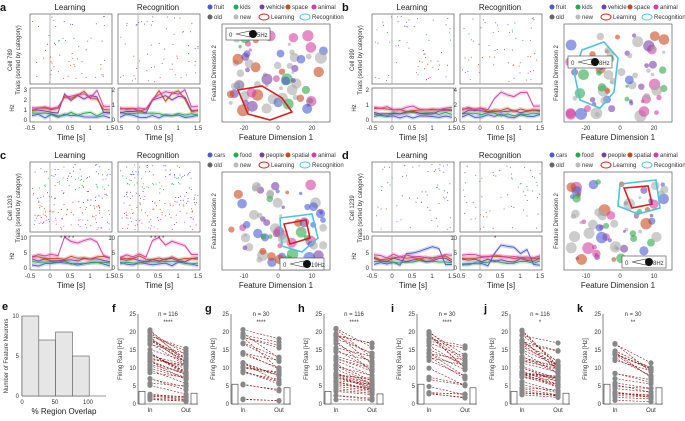 This screenshot has width=685, height=421. I want to click on legend-learning-region, so click(606, 17).